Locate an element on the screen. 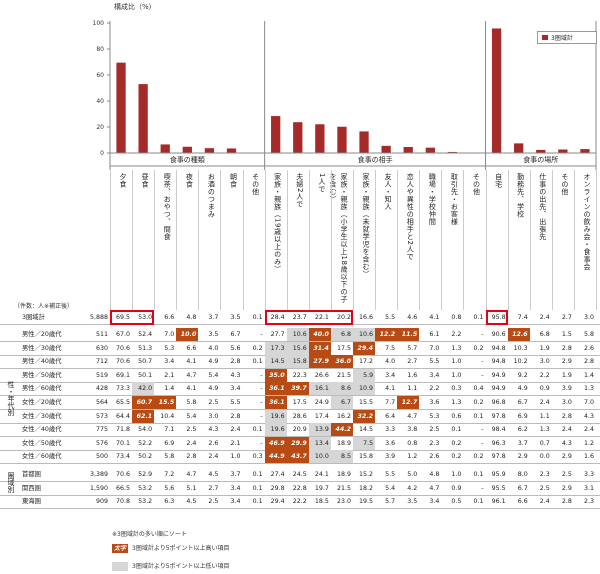 The image size is (600, 574). row-label: 男性／50歳代 is located at coordinates (42, 375).